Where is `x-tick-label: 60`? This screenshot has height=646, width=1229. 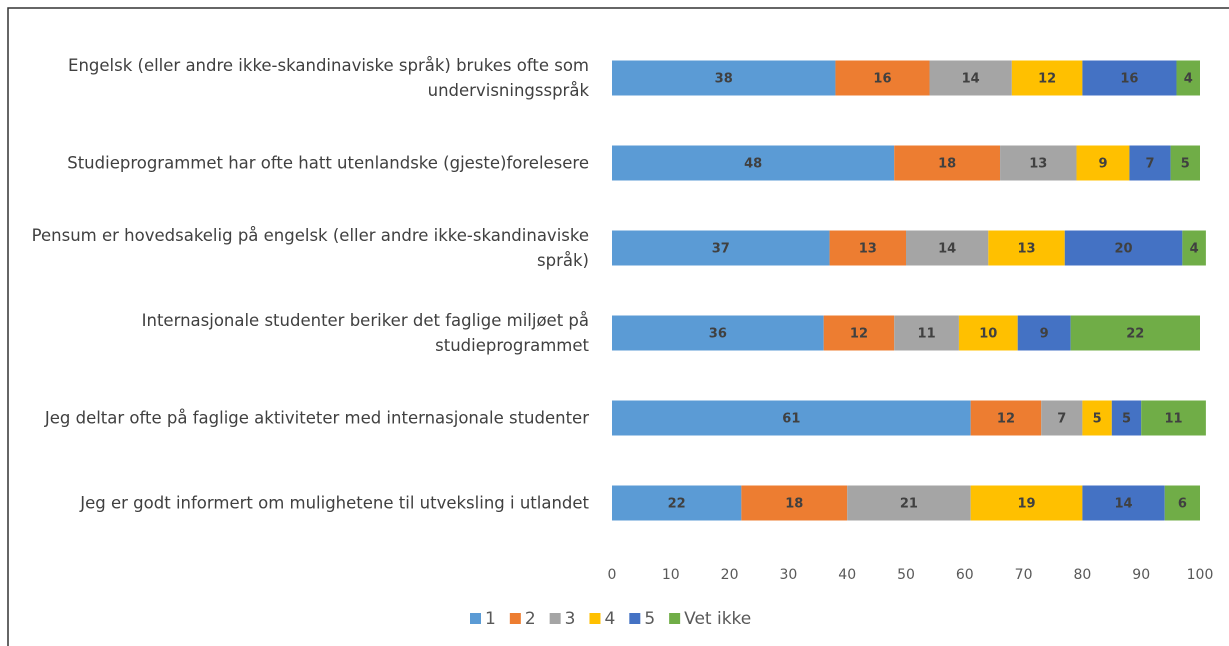
x-tick-label: 60 is located at coordinates (965, 575).